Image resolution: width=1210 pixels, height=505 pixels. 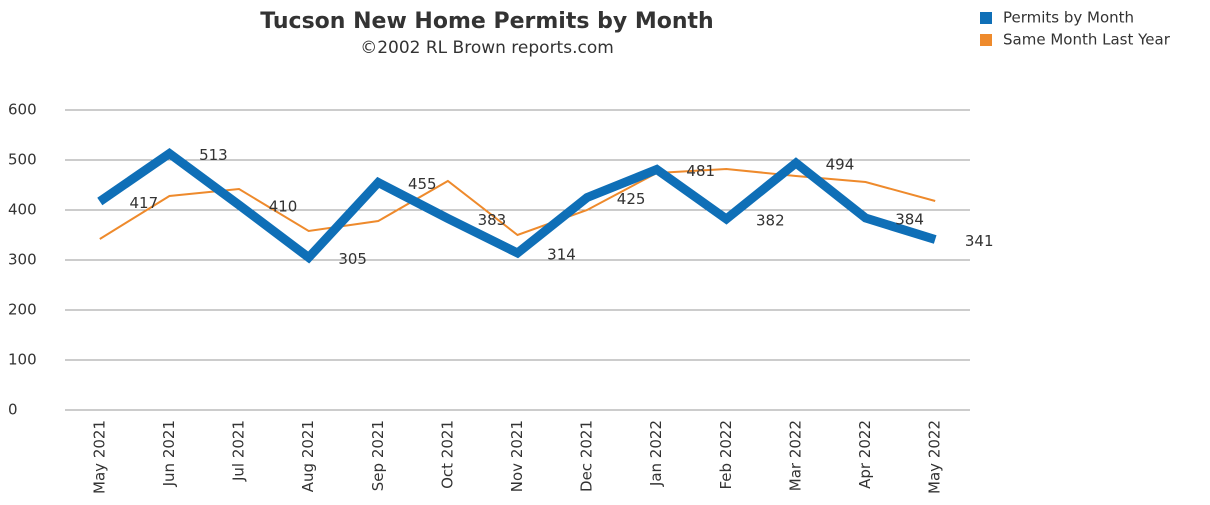 What do you see at coordinates (239, 451) in the screenshot?
I see `x-tick-label: Jul 2021` at bounding box center [239, 451].